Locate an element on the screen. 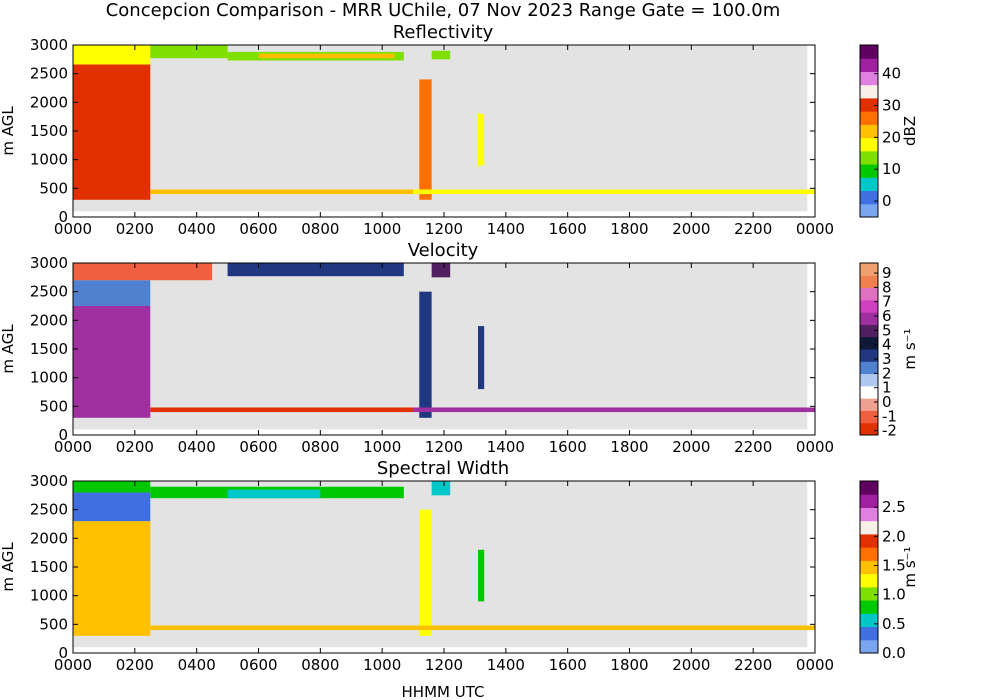  x-axis-label: HHMM UTC is located at coordinates (443, 691).